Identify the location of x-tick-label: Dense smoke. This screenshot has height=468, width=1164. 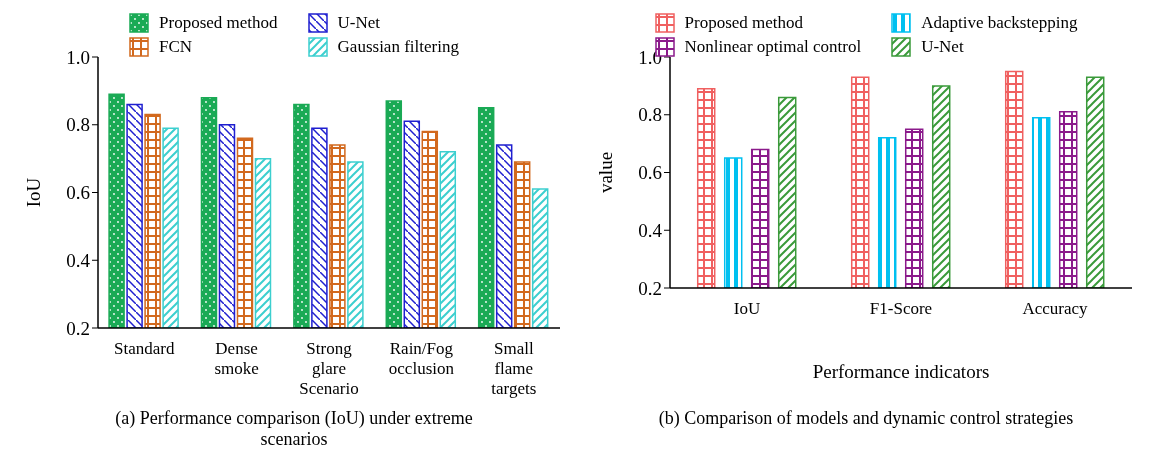
(236, 358).